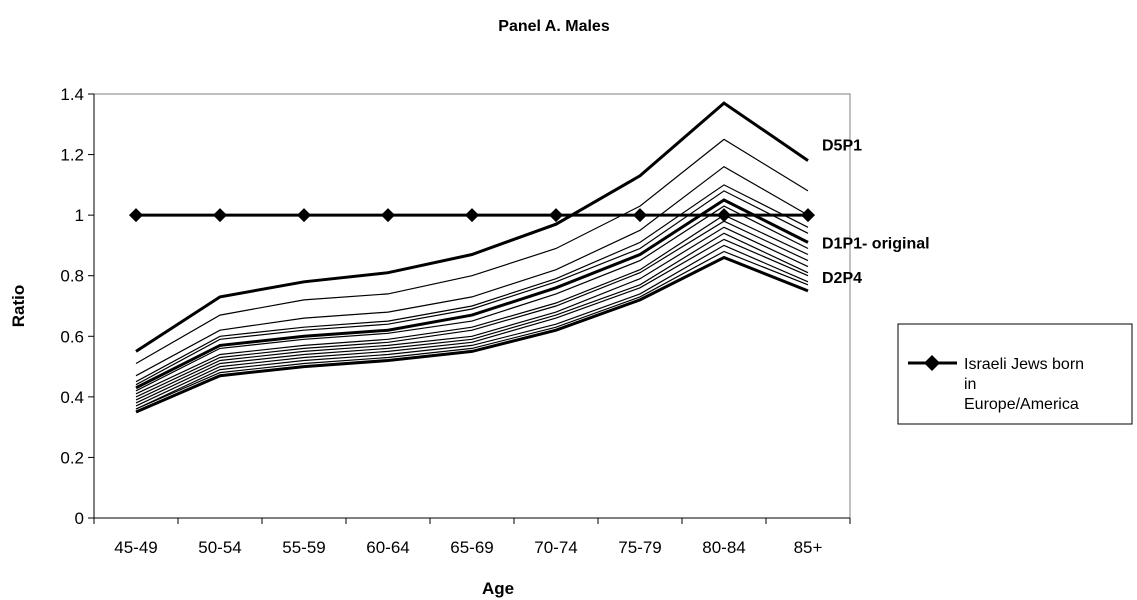 The height and width of the screenshot is (600, 1137). Describe the element at coordinates (1021, 404) in the screenshot. I see `legend-label-line: Europe/America` at that location.